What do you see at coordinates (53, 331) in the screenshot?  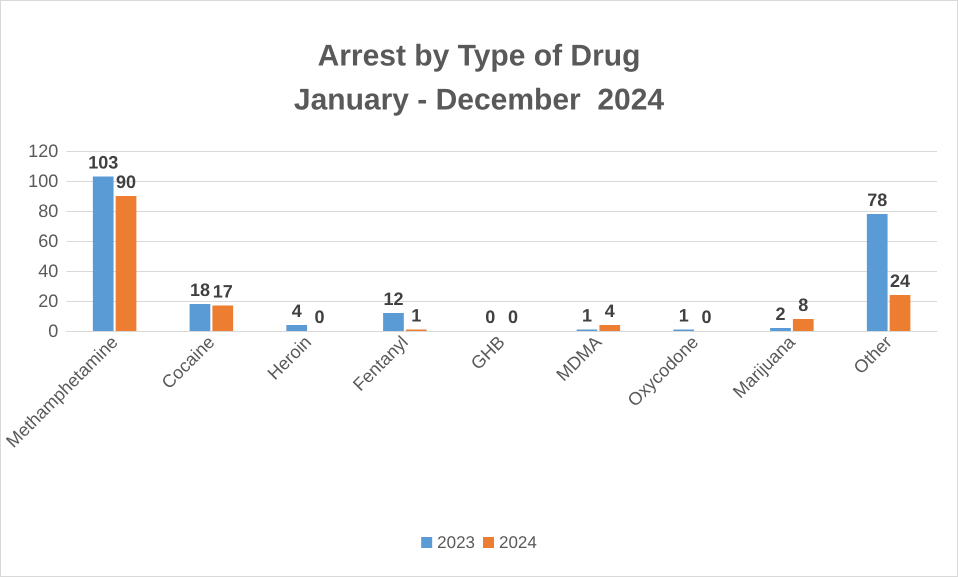 I see `y-tick-label: 0` at bounding box center [53, 331].